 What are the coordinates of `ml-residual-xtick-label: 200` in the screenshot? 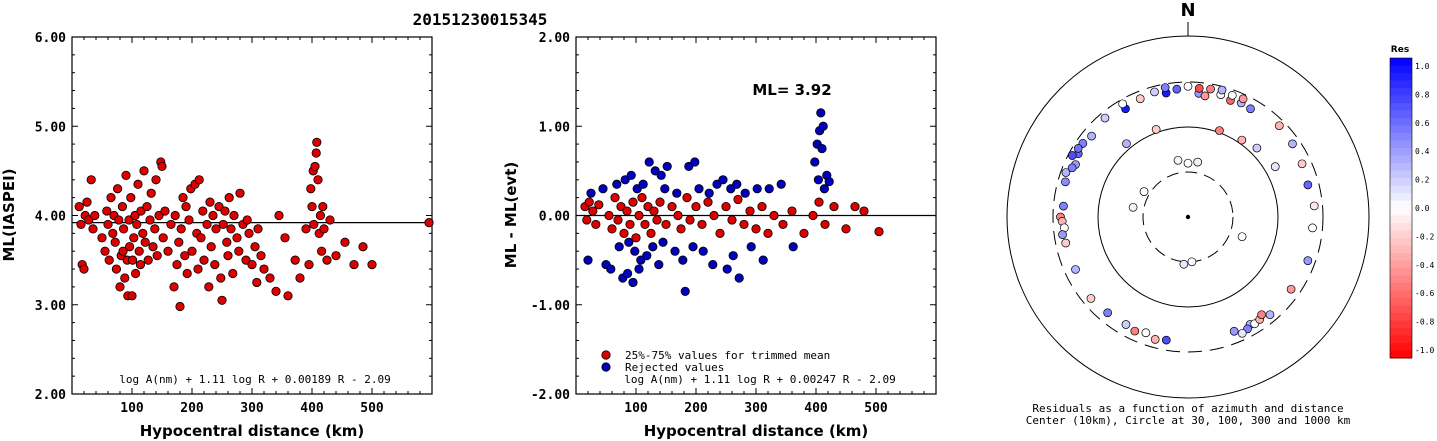 It's located at (696, 408).